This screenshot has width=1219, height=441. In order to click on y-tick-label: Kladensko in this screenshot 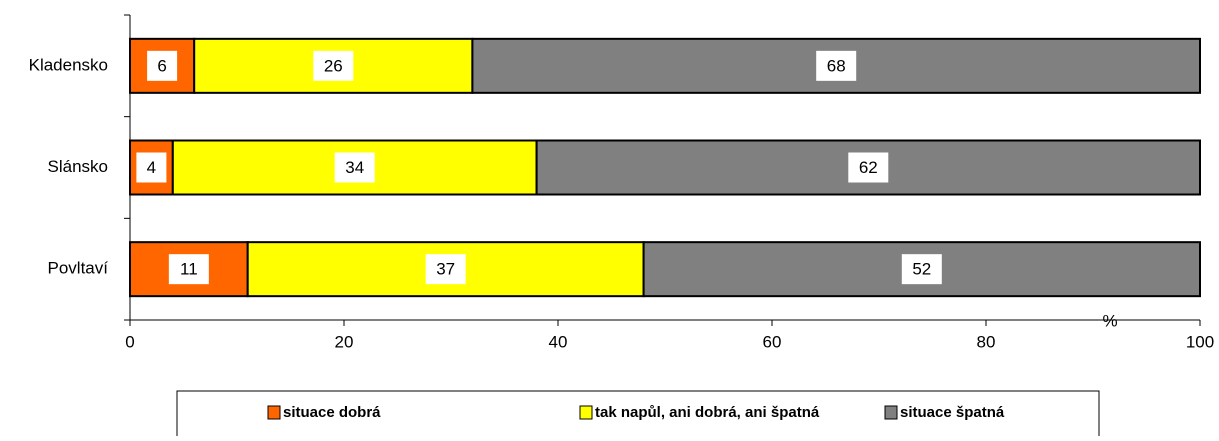, I will do `click(68, 64)`.